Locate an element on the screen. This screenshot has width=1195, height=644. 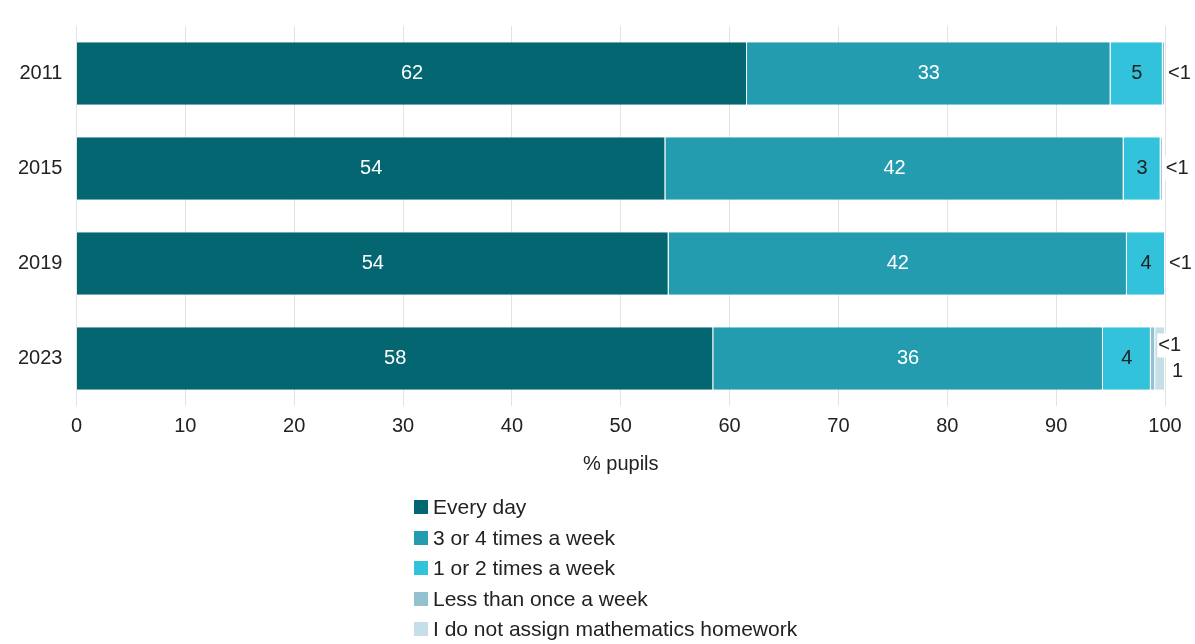
data-label: 3 is located at coordinates (1142, 167).